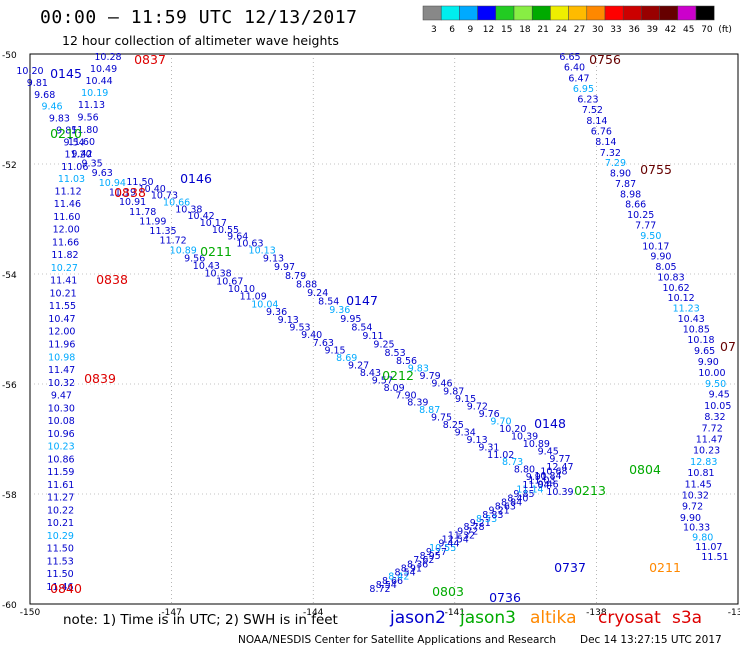  What do you see at coordinates (499, 511) in the screenshot?
I see `wave-height-label: 9.21` at bounding box center [499, 511].